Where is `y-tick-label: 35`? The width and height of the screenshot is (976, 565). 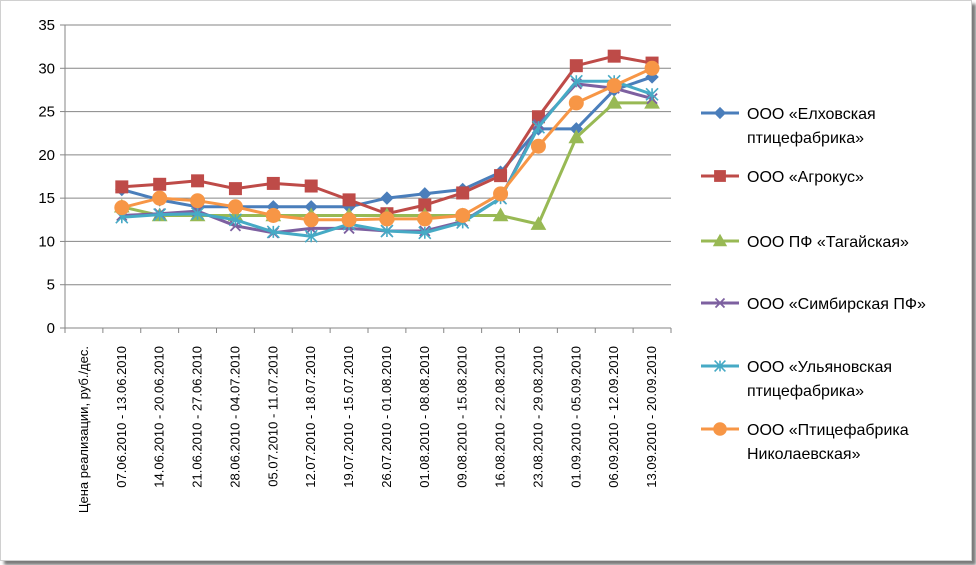
y-tick-label: 35 is located at coordinates (46, 25).